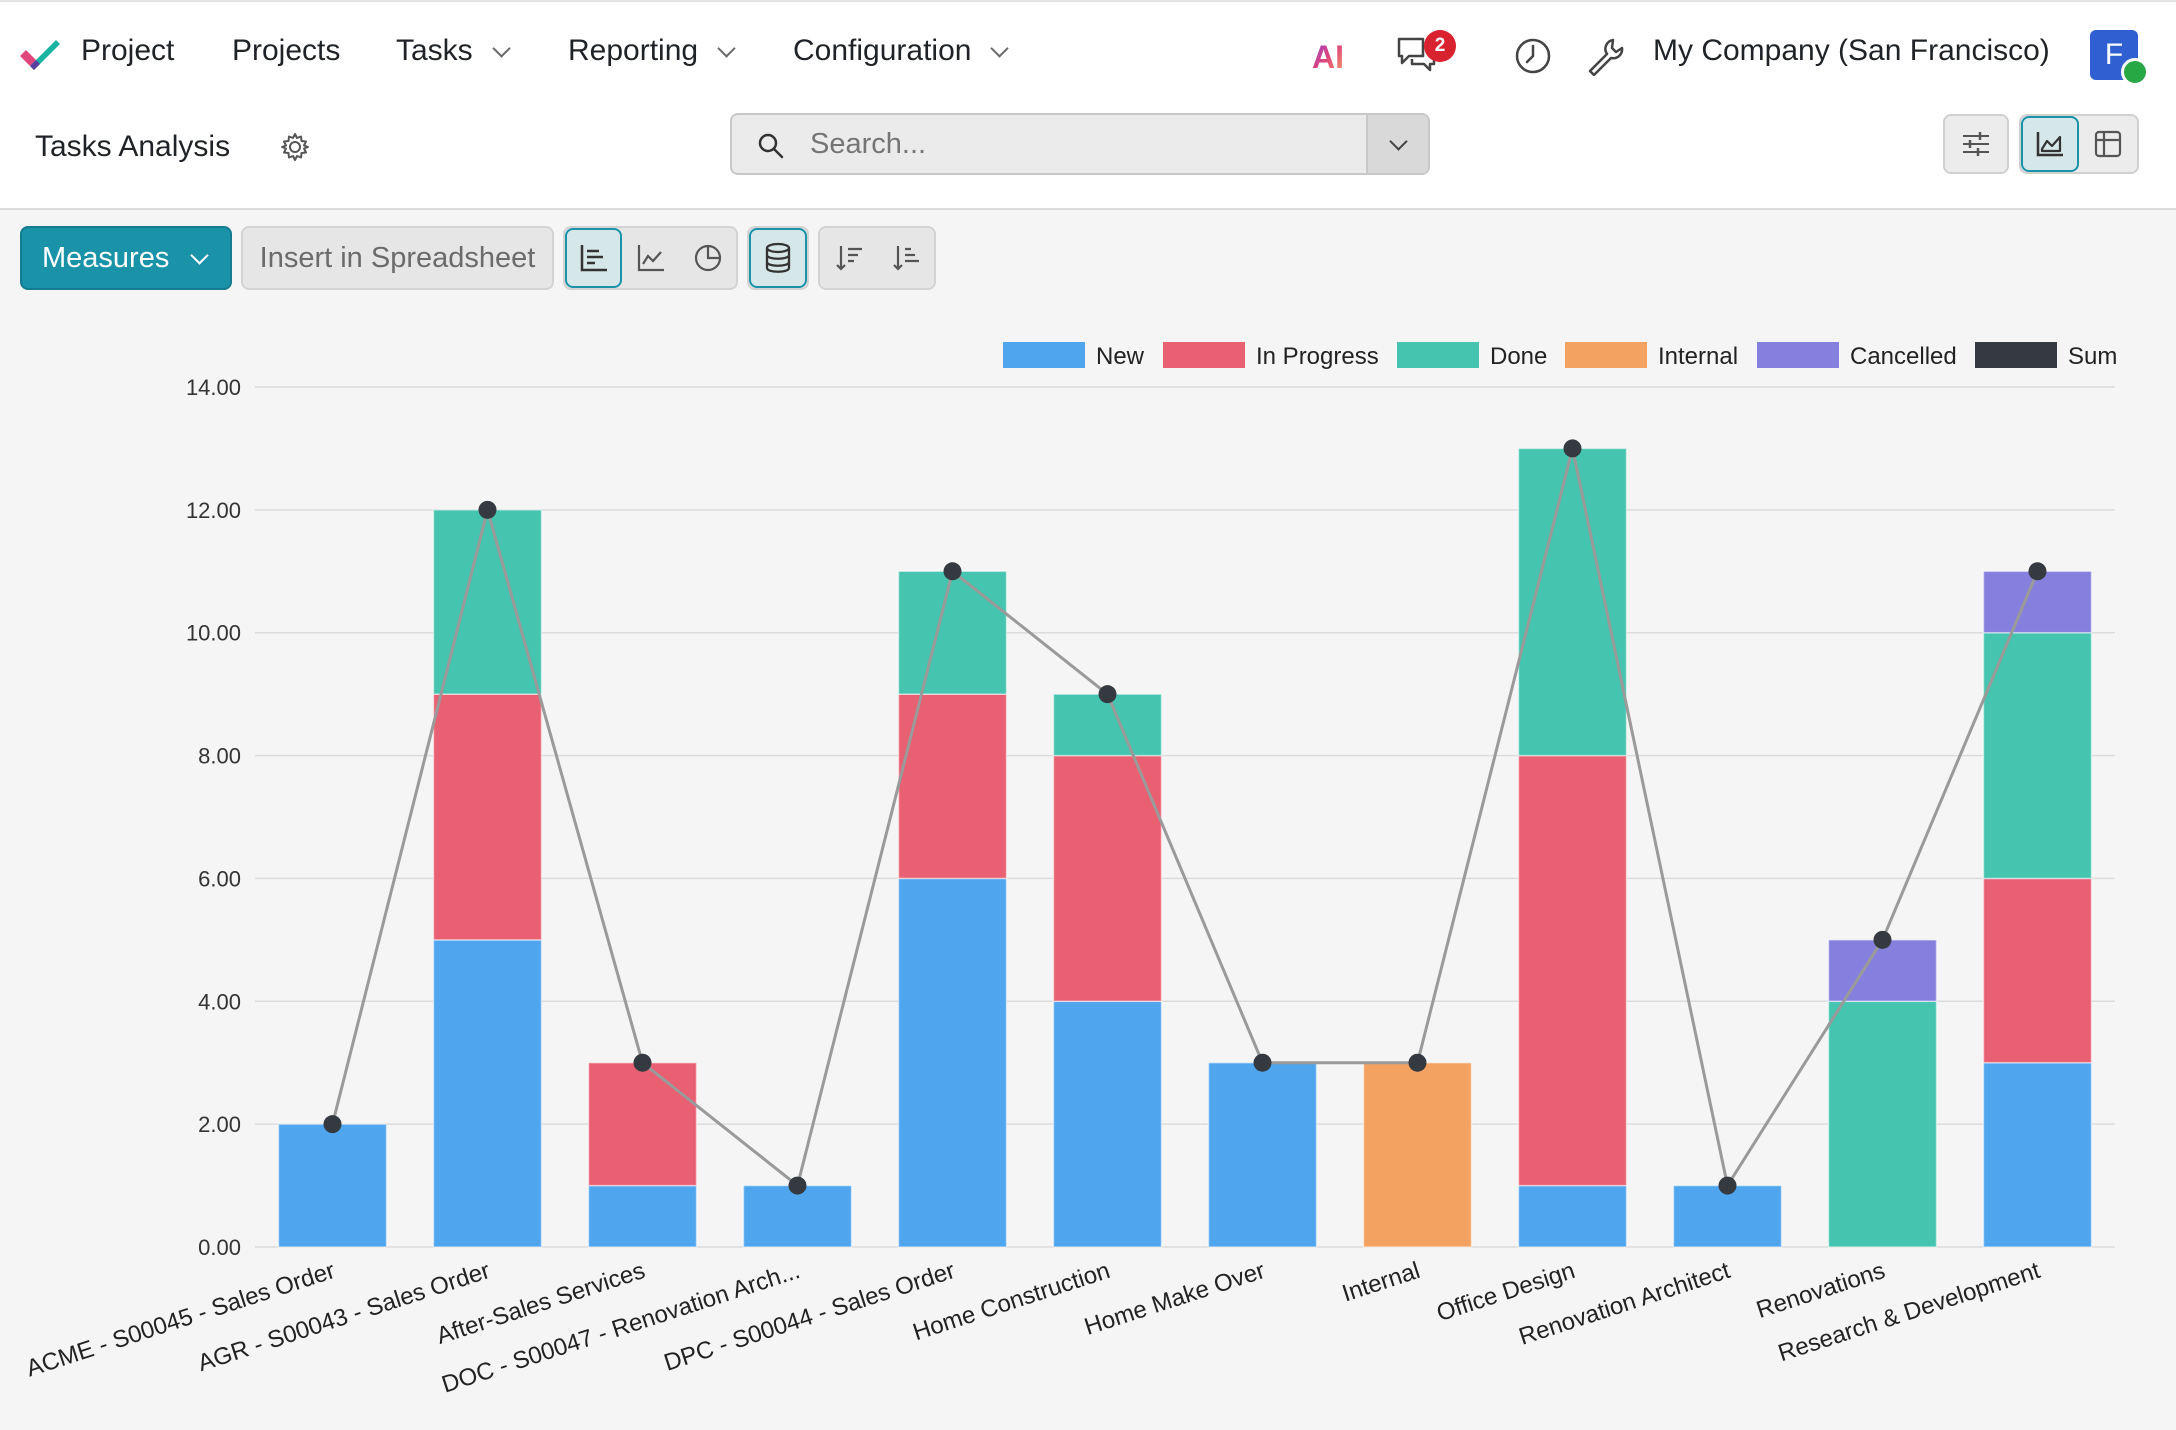  I want to click on control-panel: Tasks Analysis, so click(1088, 160).